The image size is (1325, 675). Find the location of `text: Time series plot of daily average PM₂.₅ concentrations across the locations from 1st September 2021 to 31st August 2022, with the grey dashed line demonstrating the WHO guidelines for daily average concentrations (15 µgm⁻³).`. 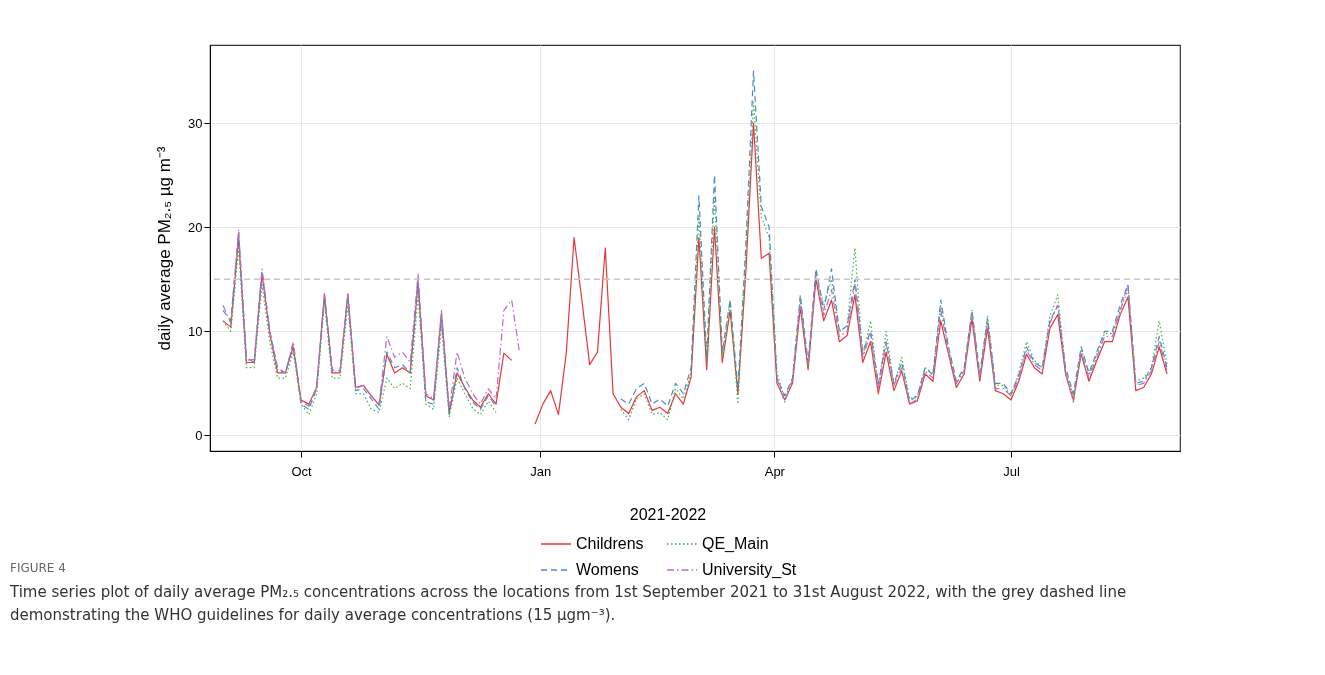

text: Time series plot of daily average PM₂.₅ concentrations across the locations from 1st September 2021 to 31st August 2022, with the grey dashed line demonstrating the WHO guidelines for daily average concentrations (15 µgm⁻³). is located at coordinates (568, 603).